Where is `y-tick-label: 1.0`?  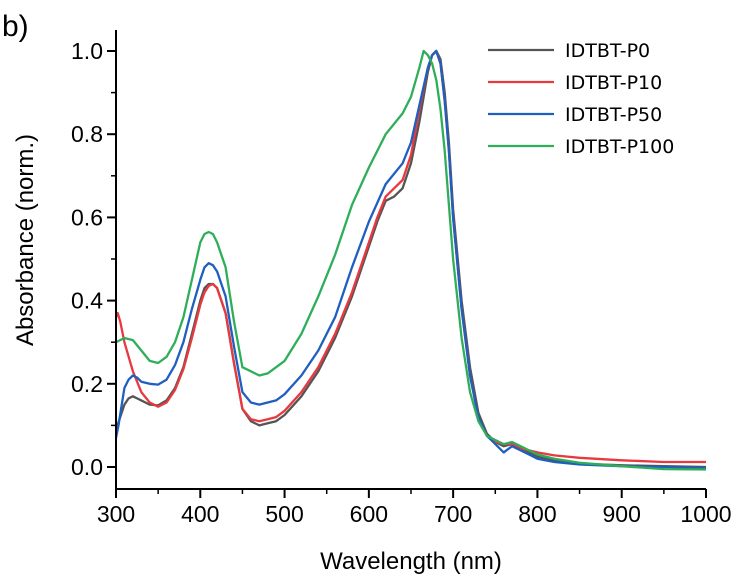 y-tick-label: 1.0 is located at coordinates (87, 51).